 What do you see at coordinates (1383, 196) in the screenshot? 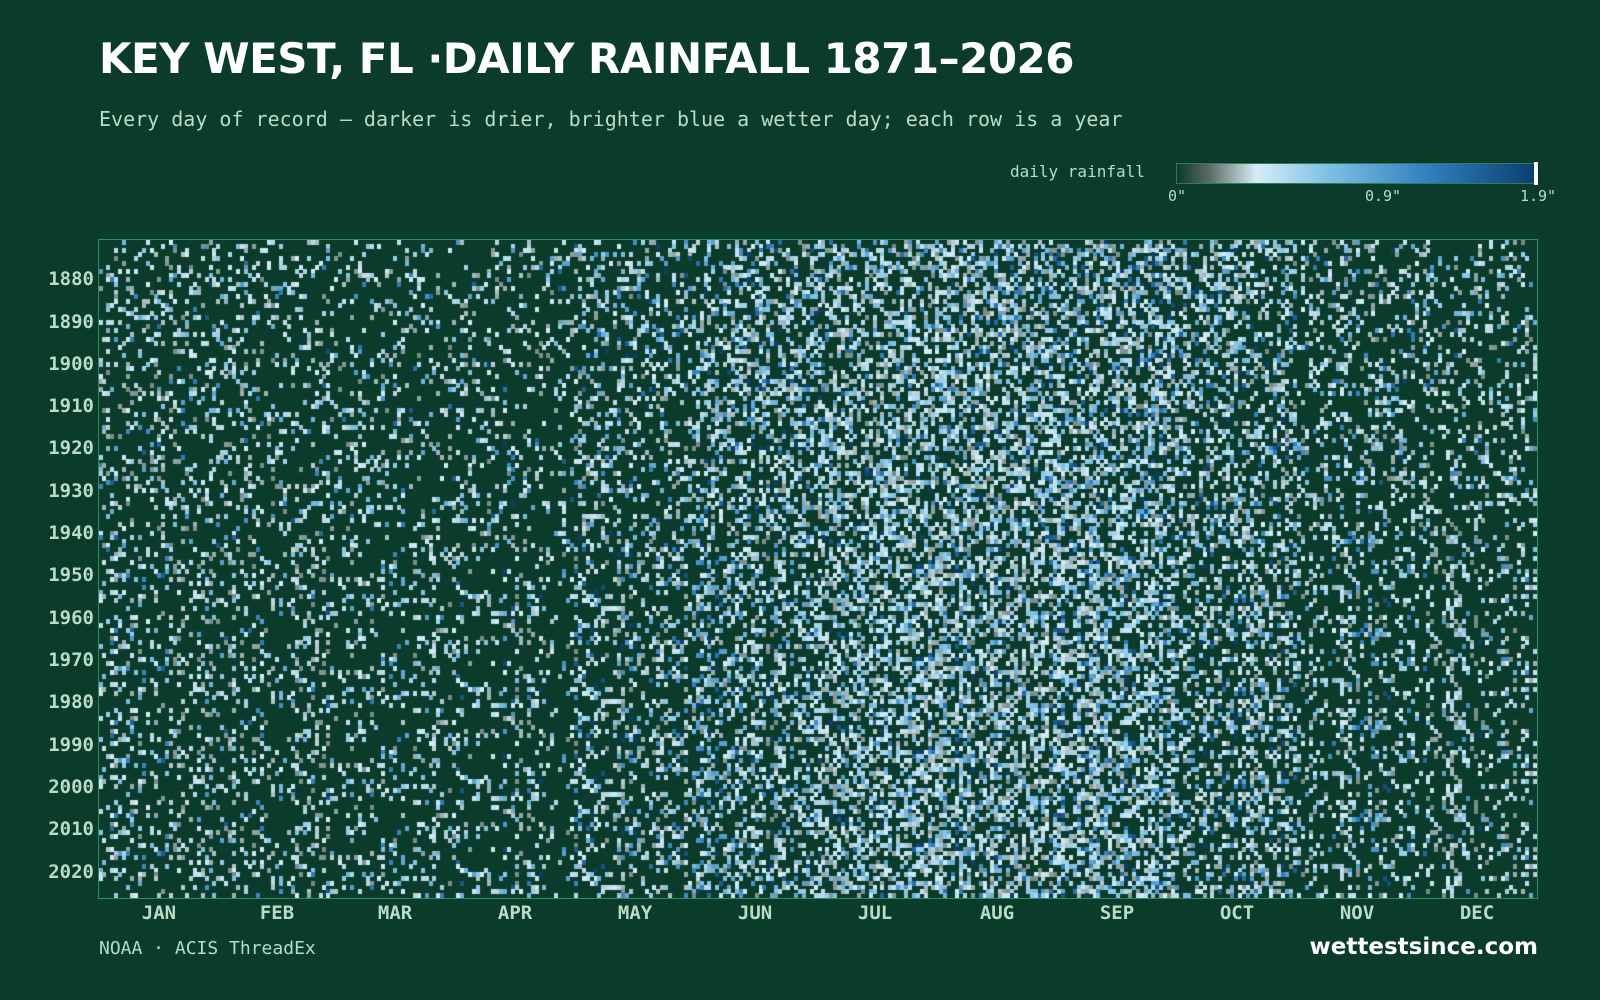
I see `legend-tick-mid: 0.9"` at bounding box center [1383, 196].